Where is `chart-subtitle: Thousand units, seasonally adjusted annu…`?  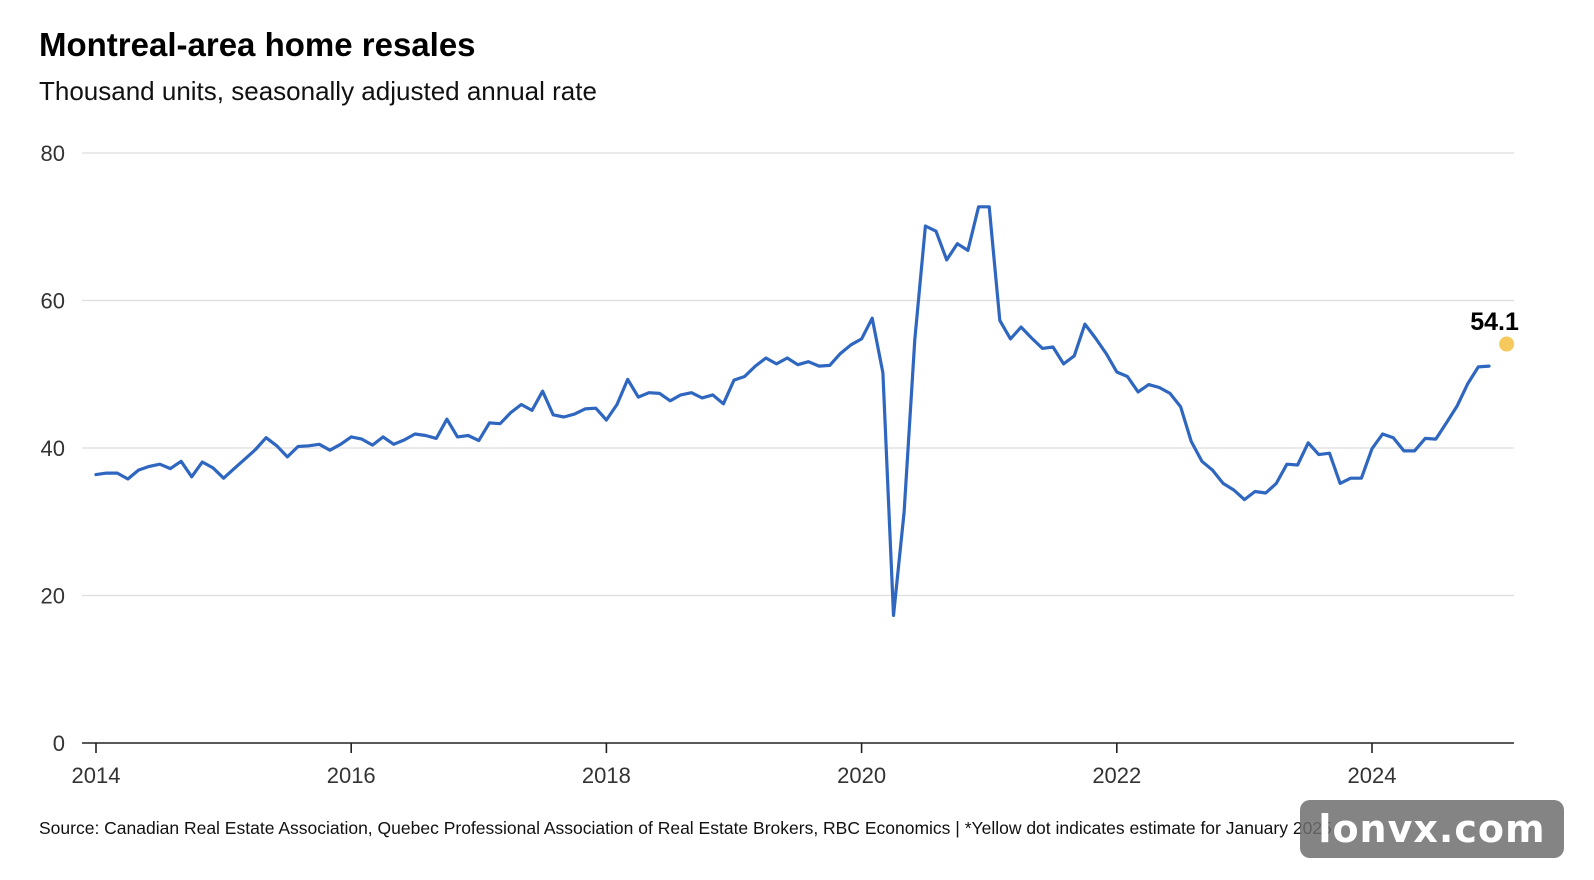 chart-subtitle: Thousand units, seasonally adjusted annu… is located at coordinates (318, 91).